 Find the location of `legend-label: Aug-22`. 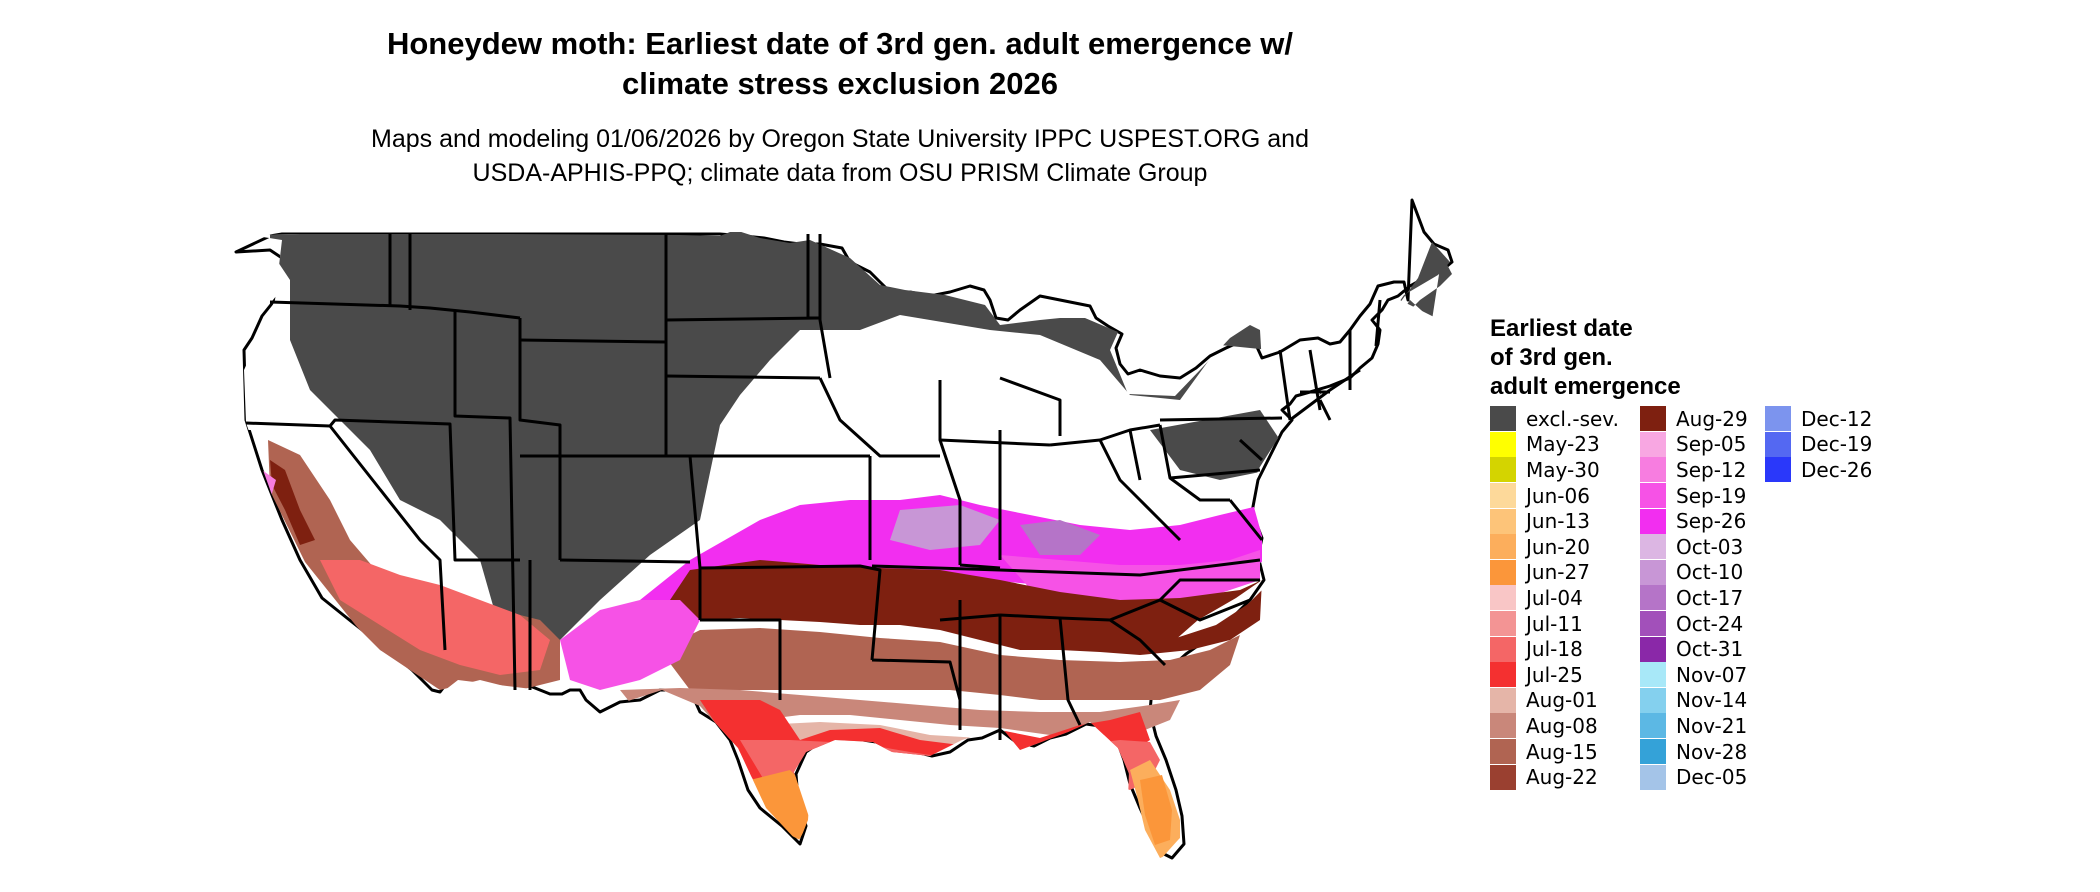

legend-label: Aug-22 is located at coordinates (1562, 777).